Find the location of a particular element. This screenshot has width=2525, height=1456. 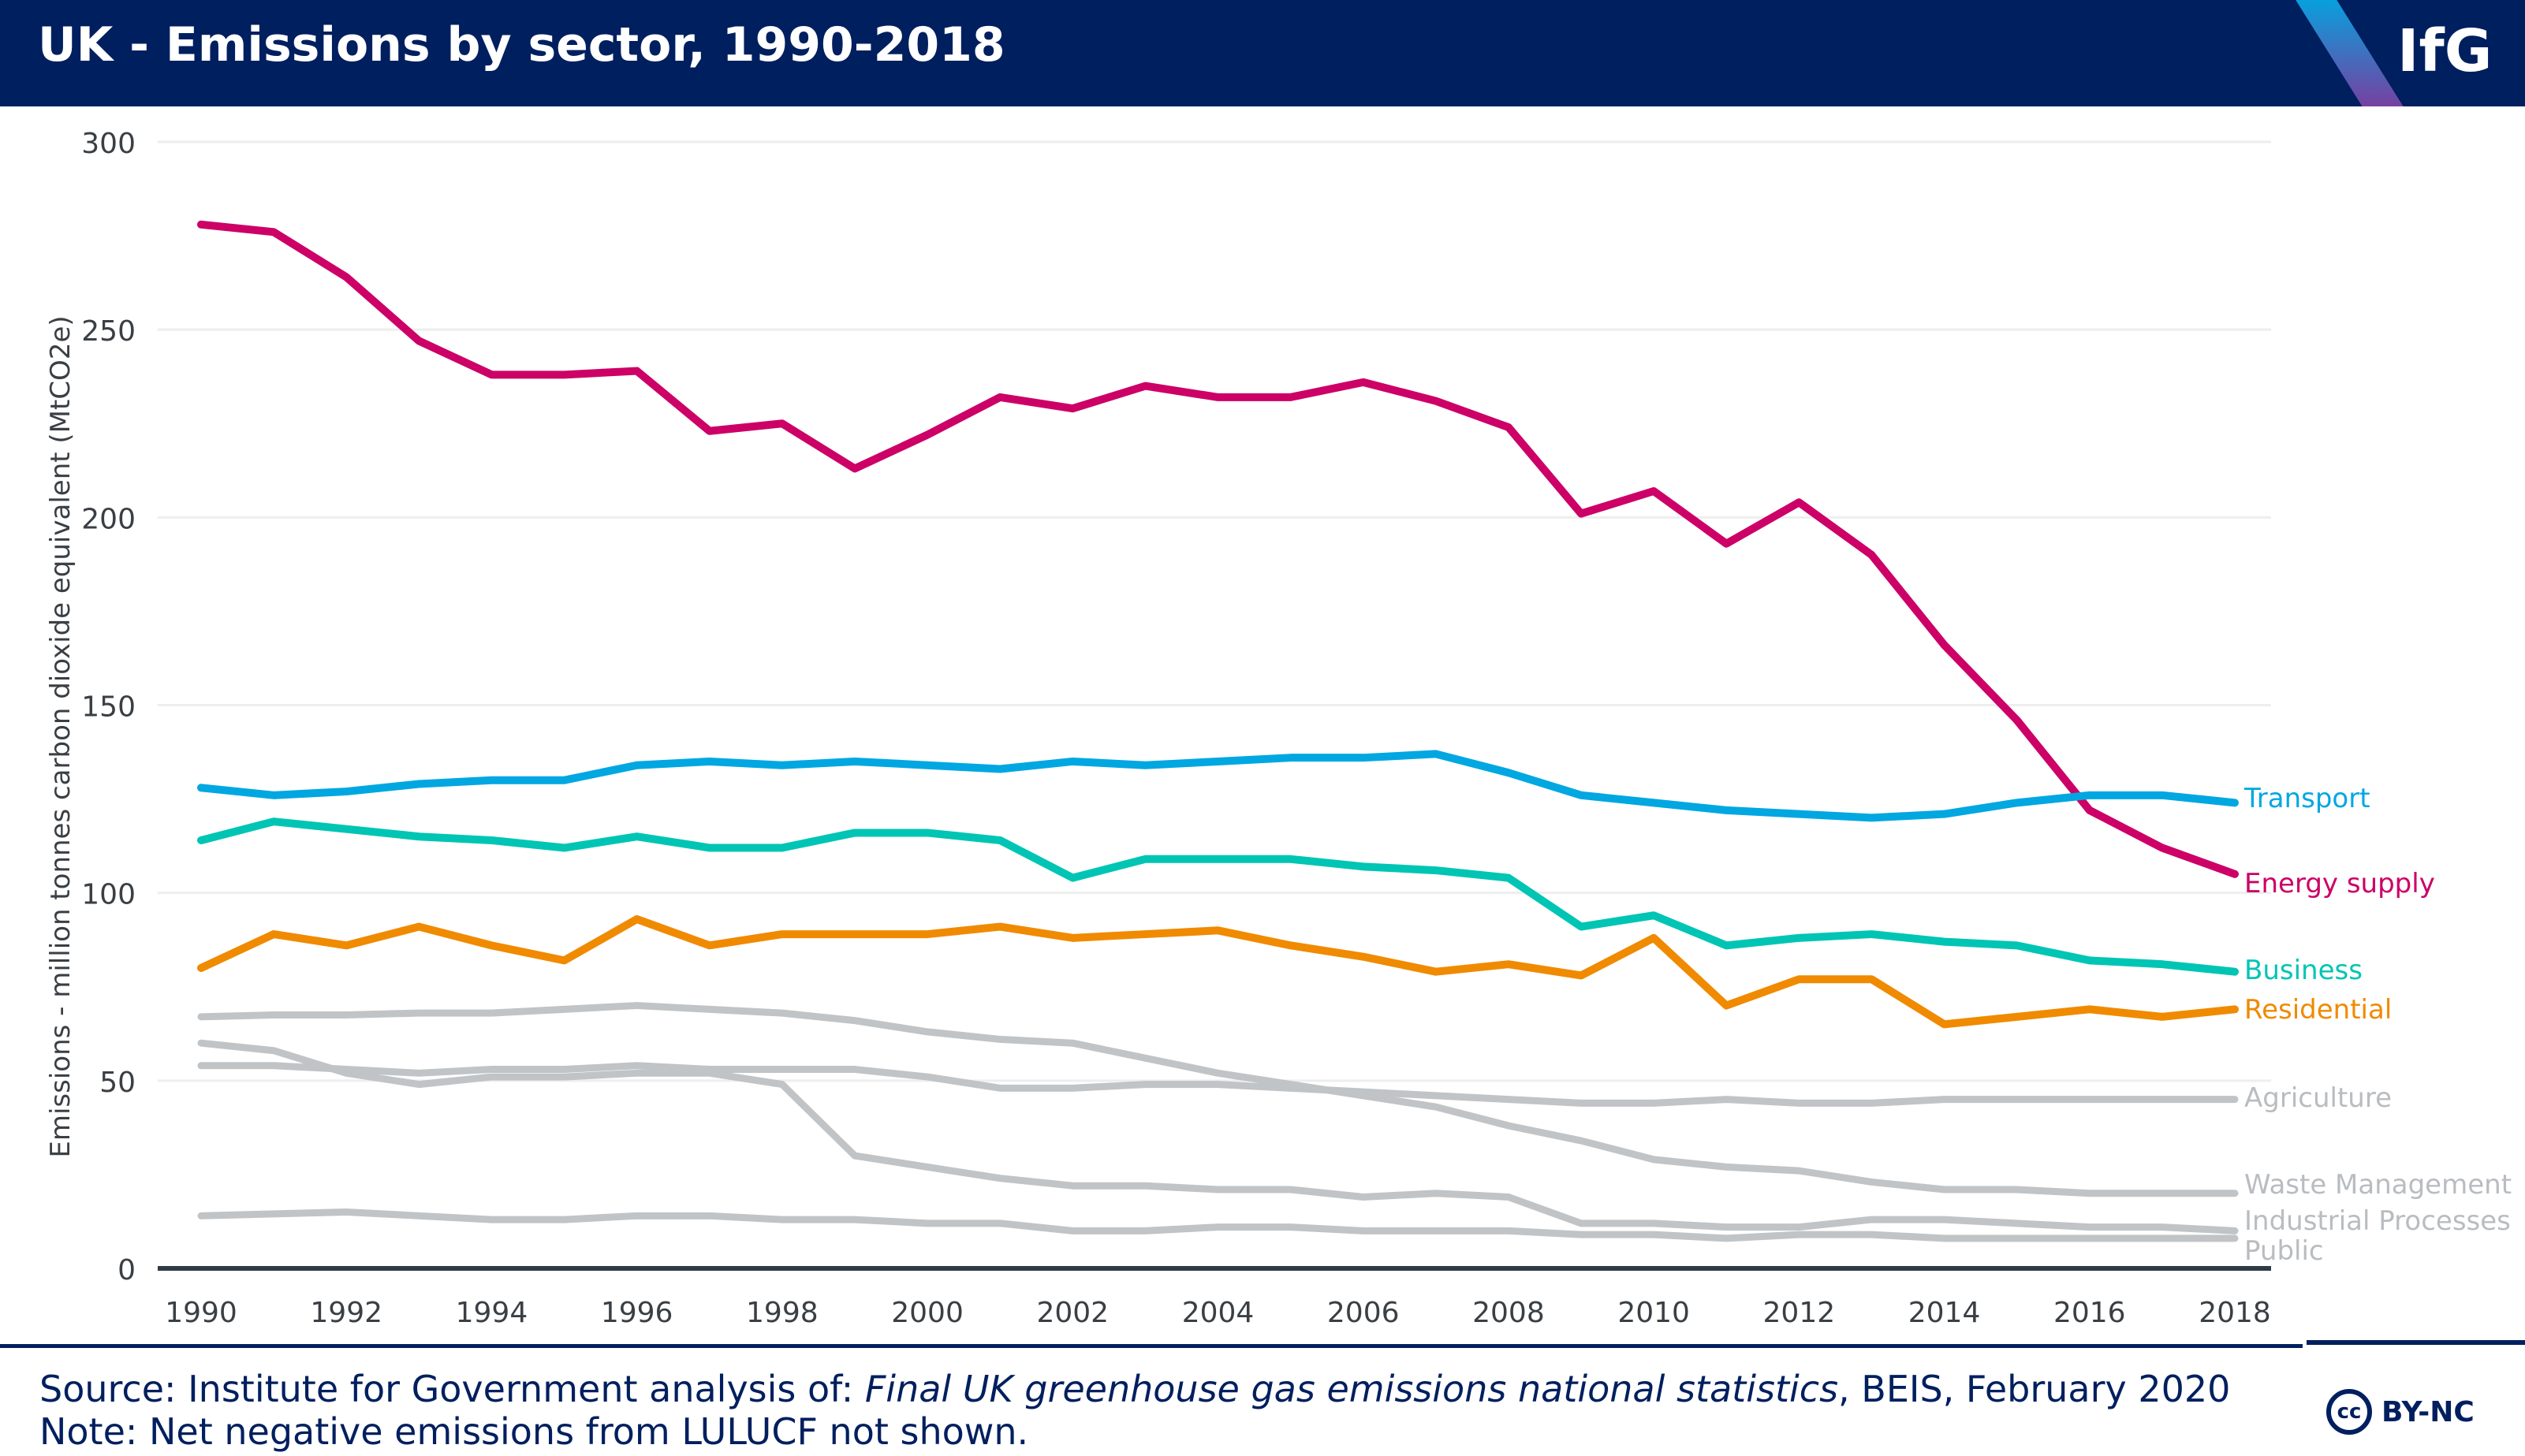

ifg-logo: IfG is located at coordinates (2445, 51).